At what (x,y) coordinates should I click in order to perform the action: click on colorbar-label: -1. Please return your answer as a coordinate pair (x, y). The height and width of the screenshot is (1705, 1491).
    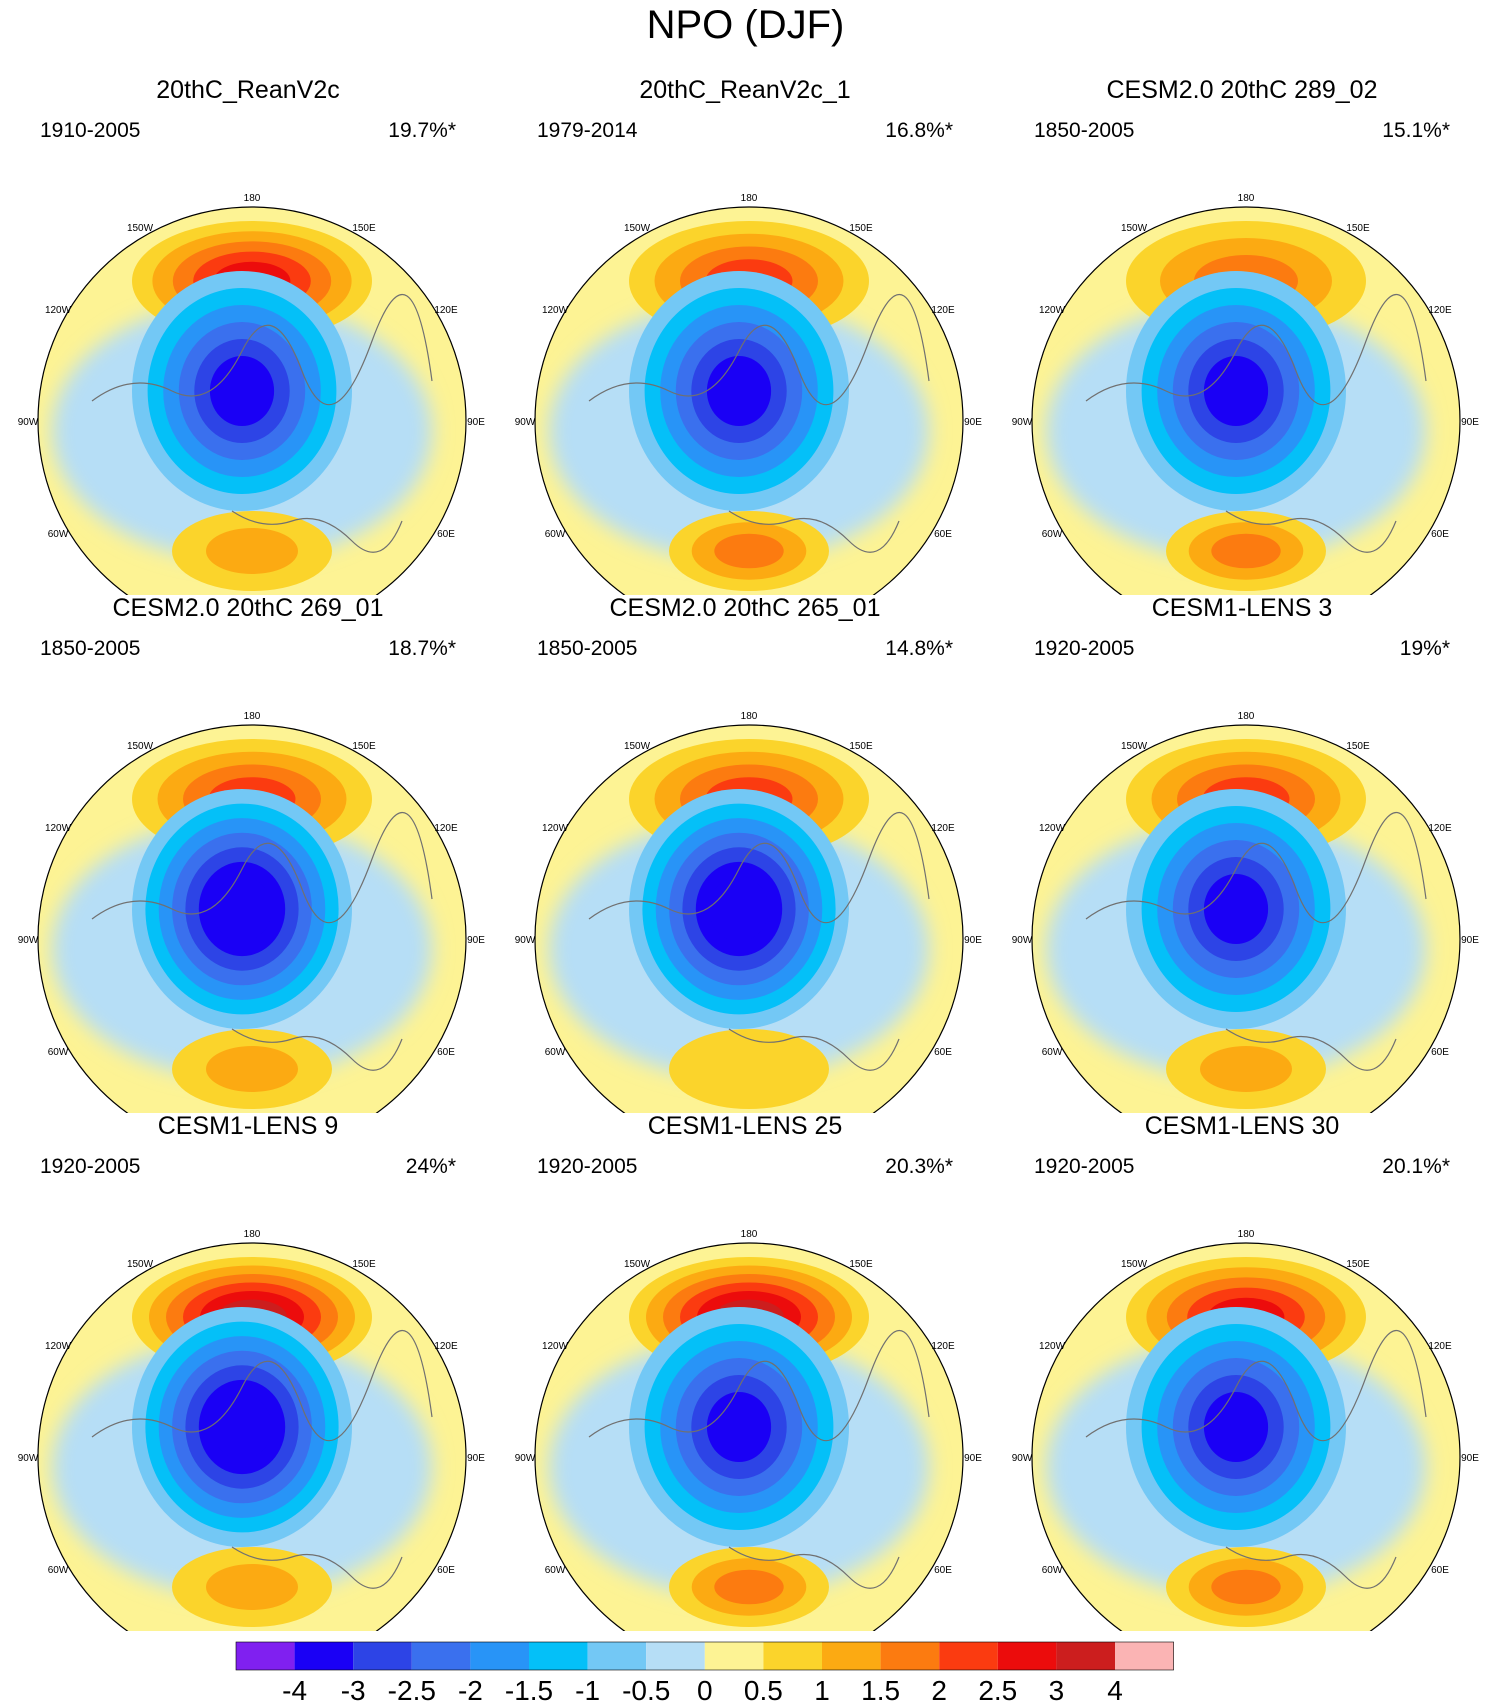
    Looking at the image, I should click on (587, 1690).